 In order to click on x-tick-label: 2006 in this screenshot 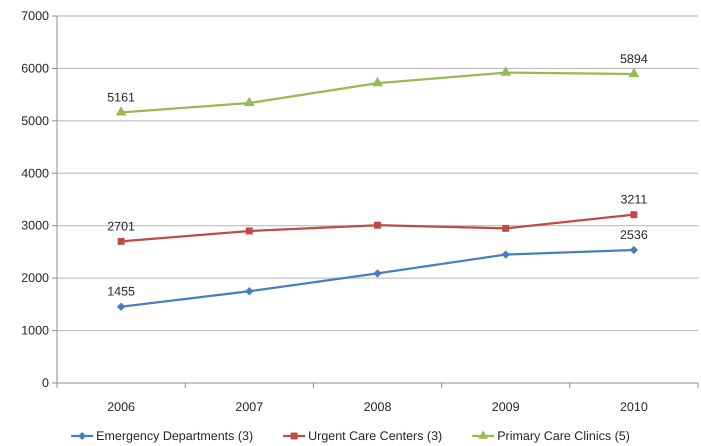, I will do `click(121, 407)`.